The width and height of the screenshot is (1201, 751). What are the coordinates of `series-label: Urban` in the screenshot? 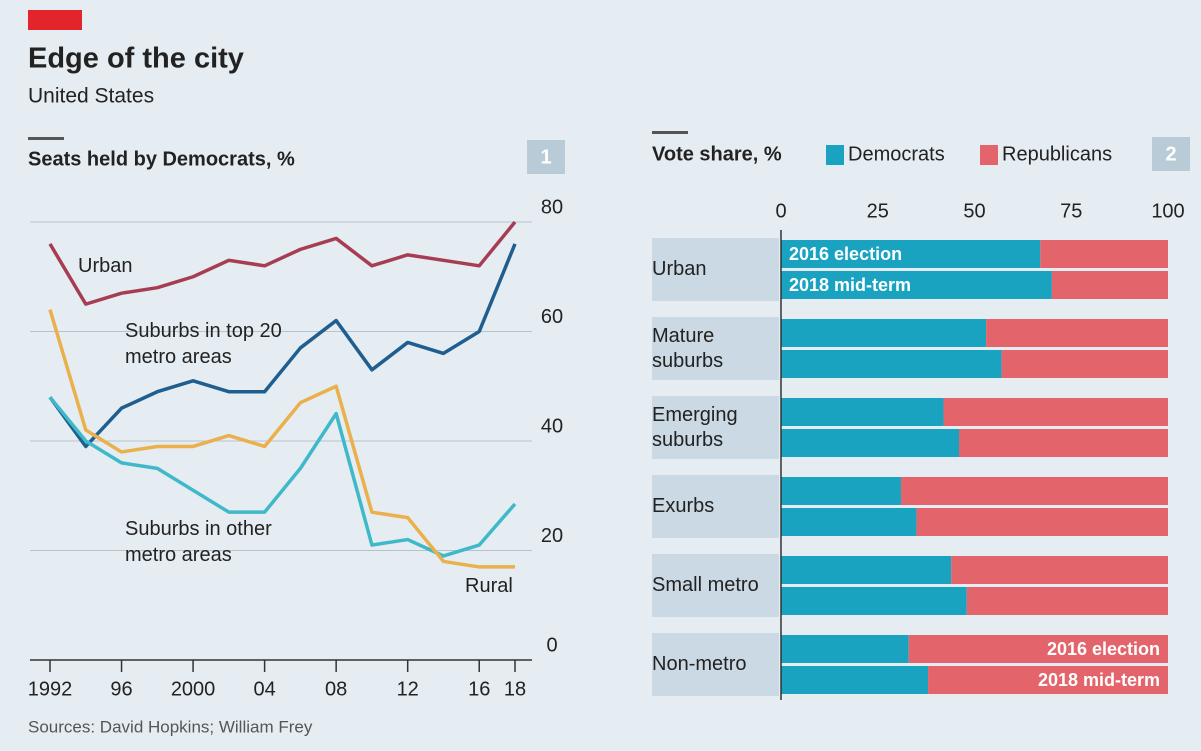 It's located at (105, 266).